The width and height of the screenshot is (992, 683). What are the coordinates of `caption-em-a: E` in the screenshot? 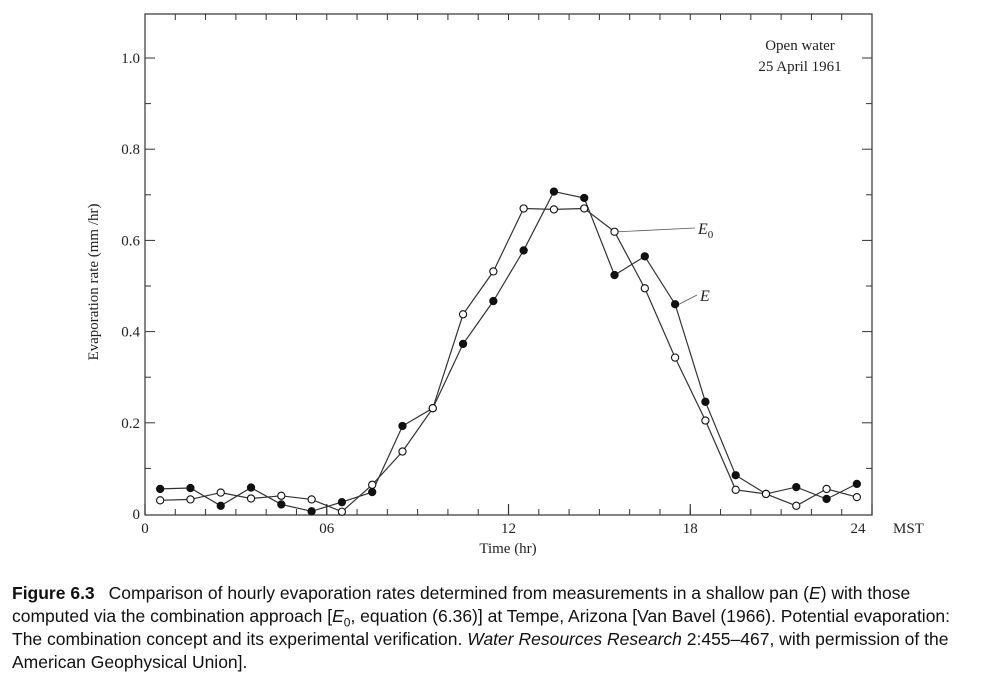 It's located at (815, 593).